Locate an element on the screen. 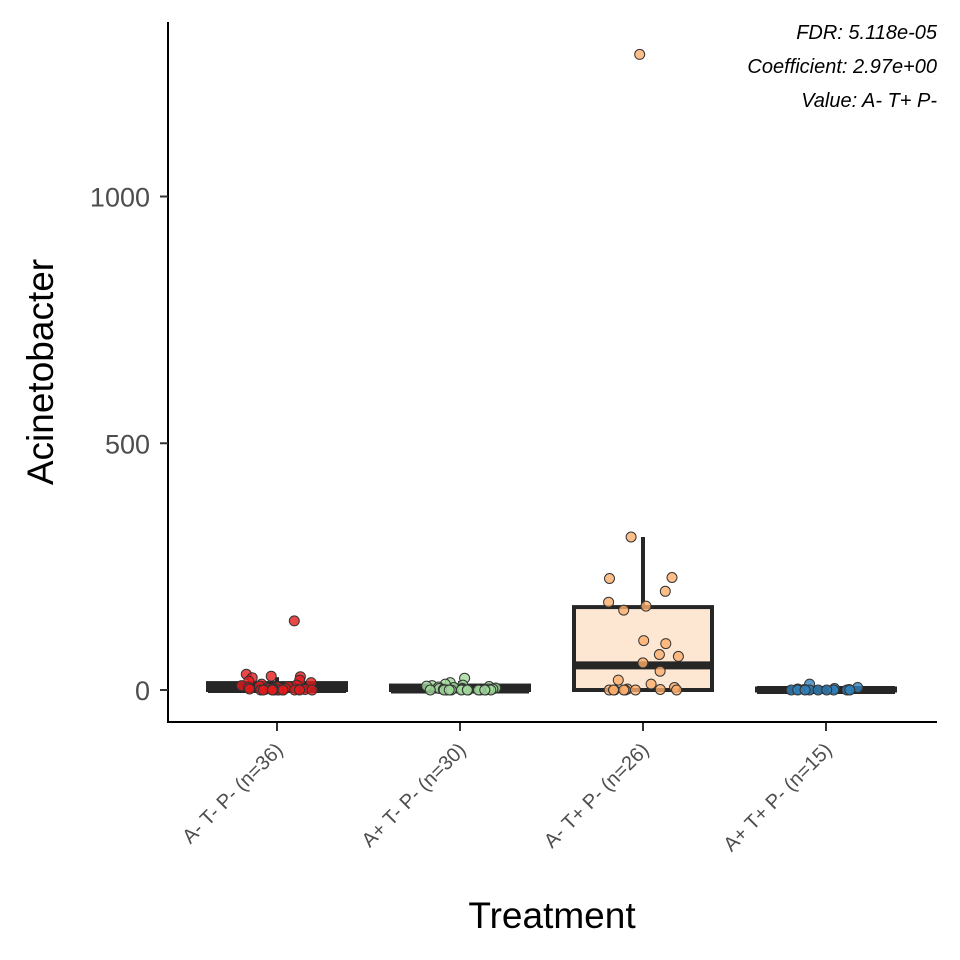 The width and height of the screenshot is (960, 960). boxes-layer is located at coordinates (551, 615).